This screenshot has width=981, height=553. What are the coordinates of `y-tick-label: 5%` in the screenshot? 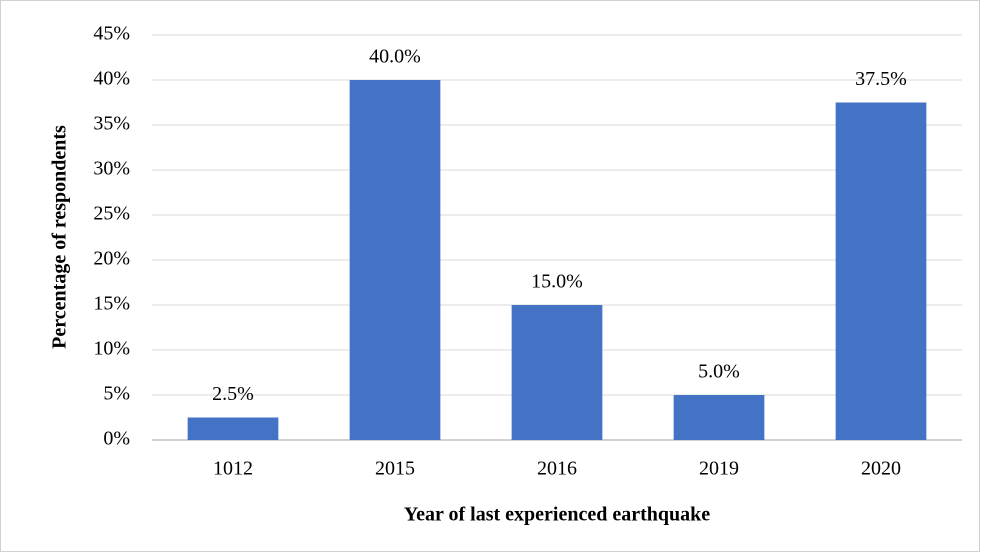 It's located at (116, 394).